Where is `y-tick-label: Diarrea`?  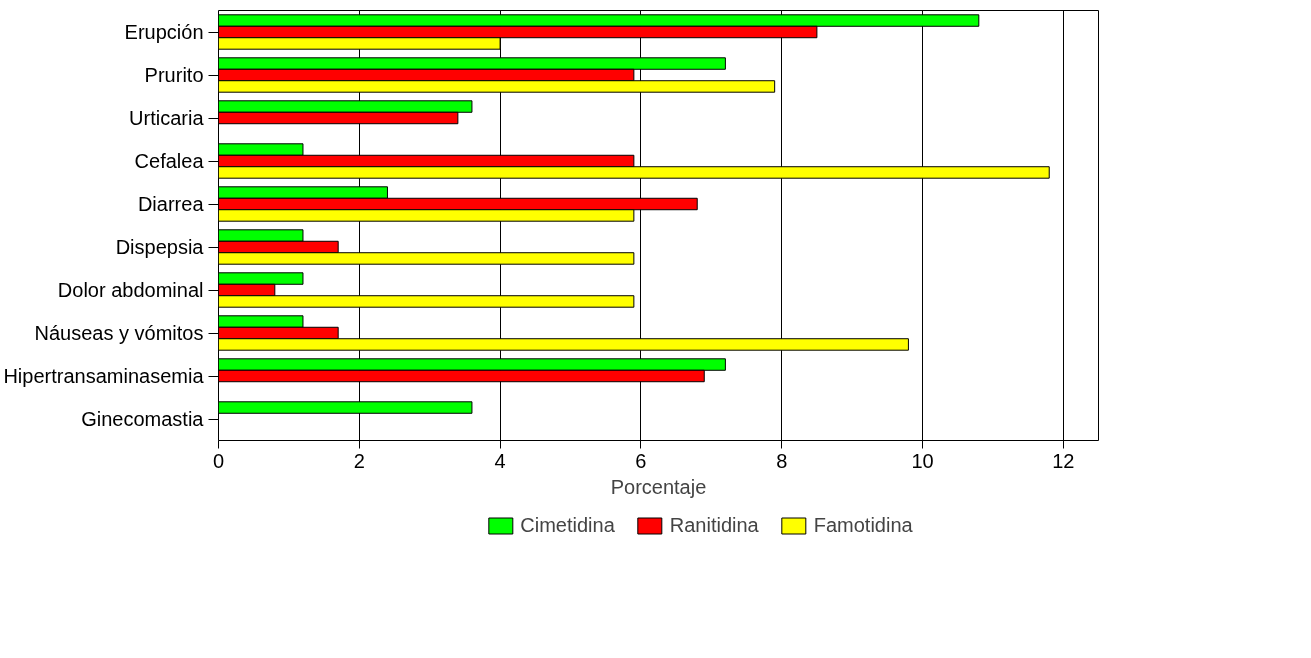 y-tick-label: Diarrea is located at coordinates (171, 204).